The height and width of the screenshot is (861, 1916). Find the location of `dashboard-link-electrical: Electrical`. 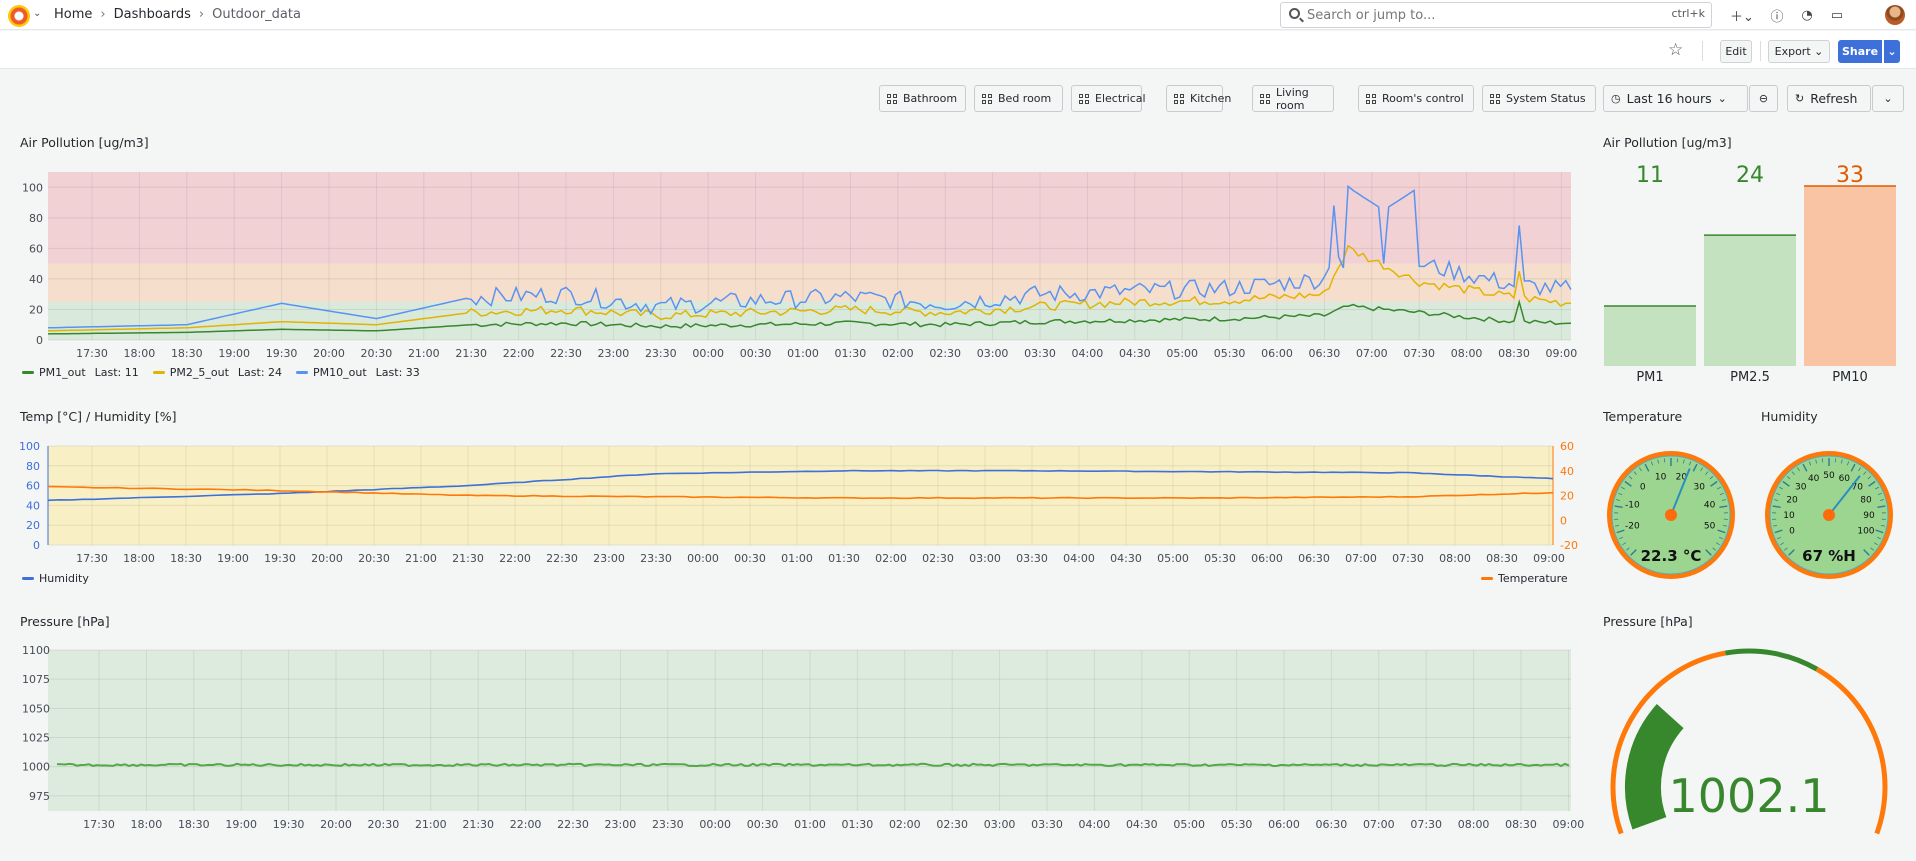

dashboard-link-electrical: Electrical is located at coordinates (1108, 98).